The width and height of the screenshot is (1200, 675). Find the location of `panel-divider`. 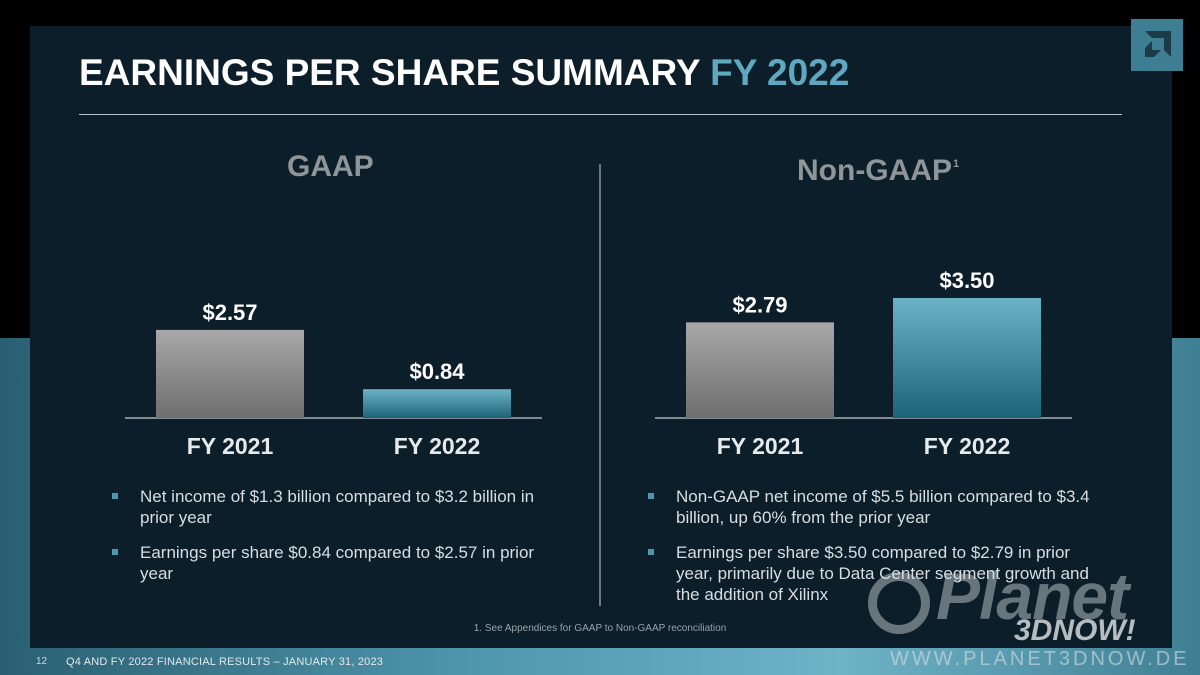

panel-divider is located at coordinates (600, 385).